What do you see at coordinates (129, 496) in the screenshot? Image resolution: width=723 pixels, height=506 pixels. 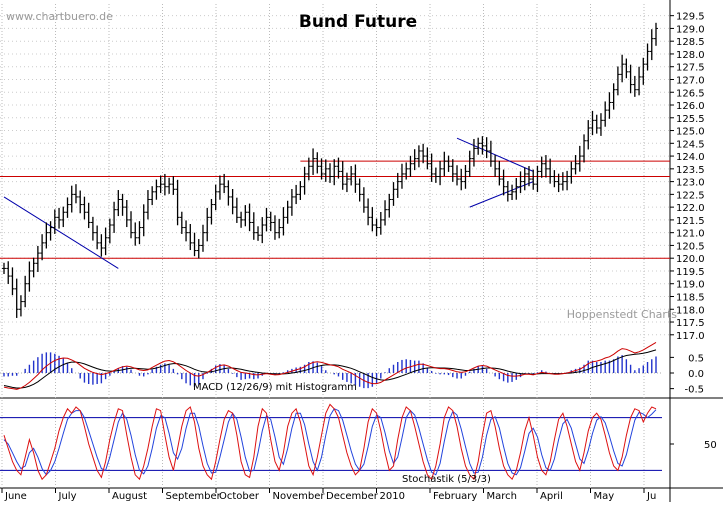 I see `month-label: August` at bounding box center [129, 496].